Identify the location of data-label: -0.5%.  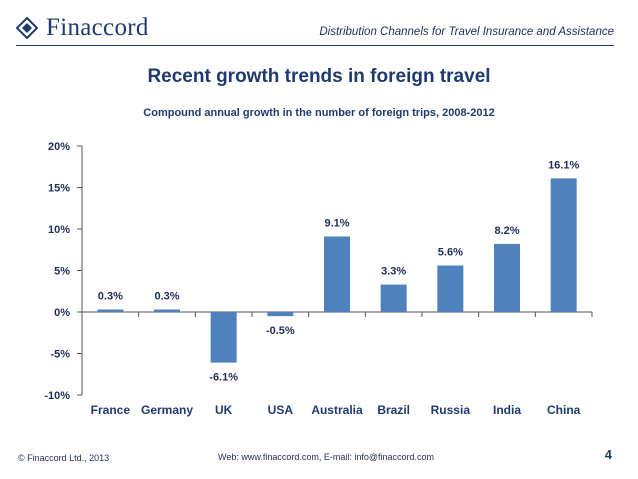
(280, 331).